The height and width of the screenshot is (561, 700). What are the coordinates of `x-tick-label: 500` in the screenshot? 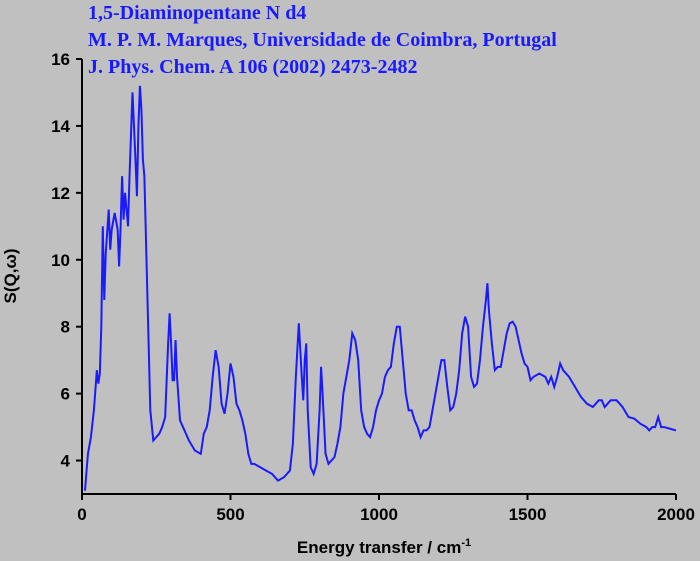 It's located at (230, 514).